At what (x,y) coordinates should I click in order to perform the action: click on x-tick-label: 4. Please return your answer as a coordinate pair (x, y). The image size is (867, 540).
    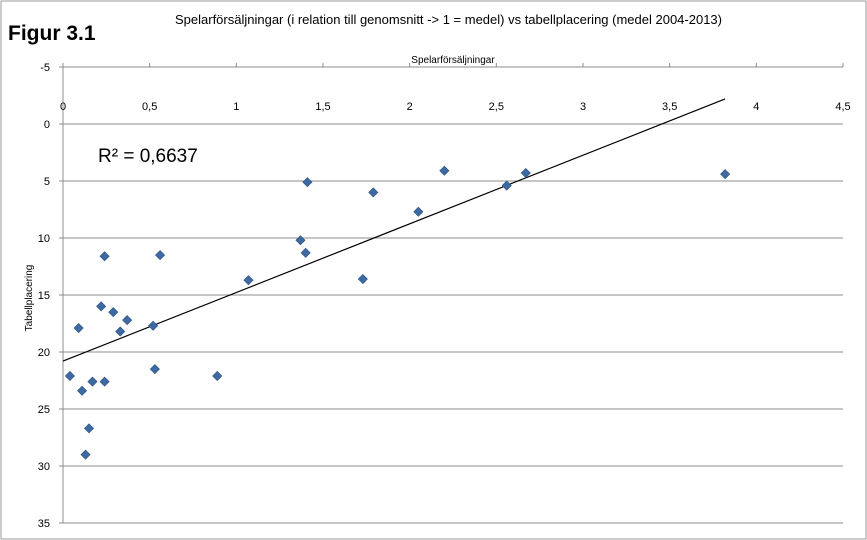
    Looking at the image, I should click on (756, 107).